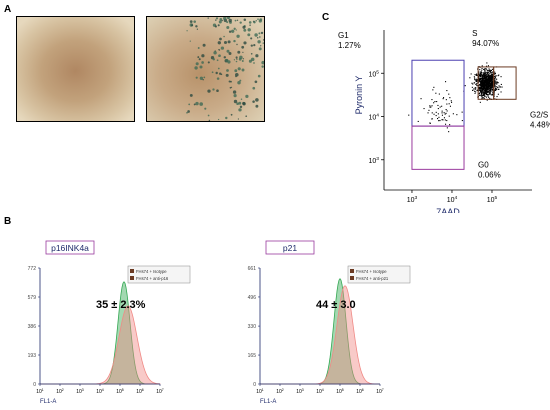 This screenshot has height=410, width=550. What do you see at coordinates (373, 117) in the screenshot?
I see `y-tick-label: 104` at bounding box center [373, 117].